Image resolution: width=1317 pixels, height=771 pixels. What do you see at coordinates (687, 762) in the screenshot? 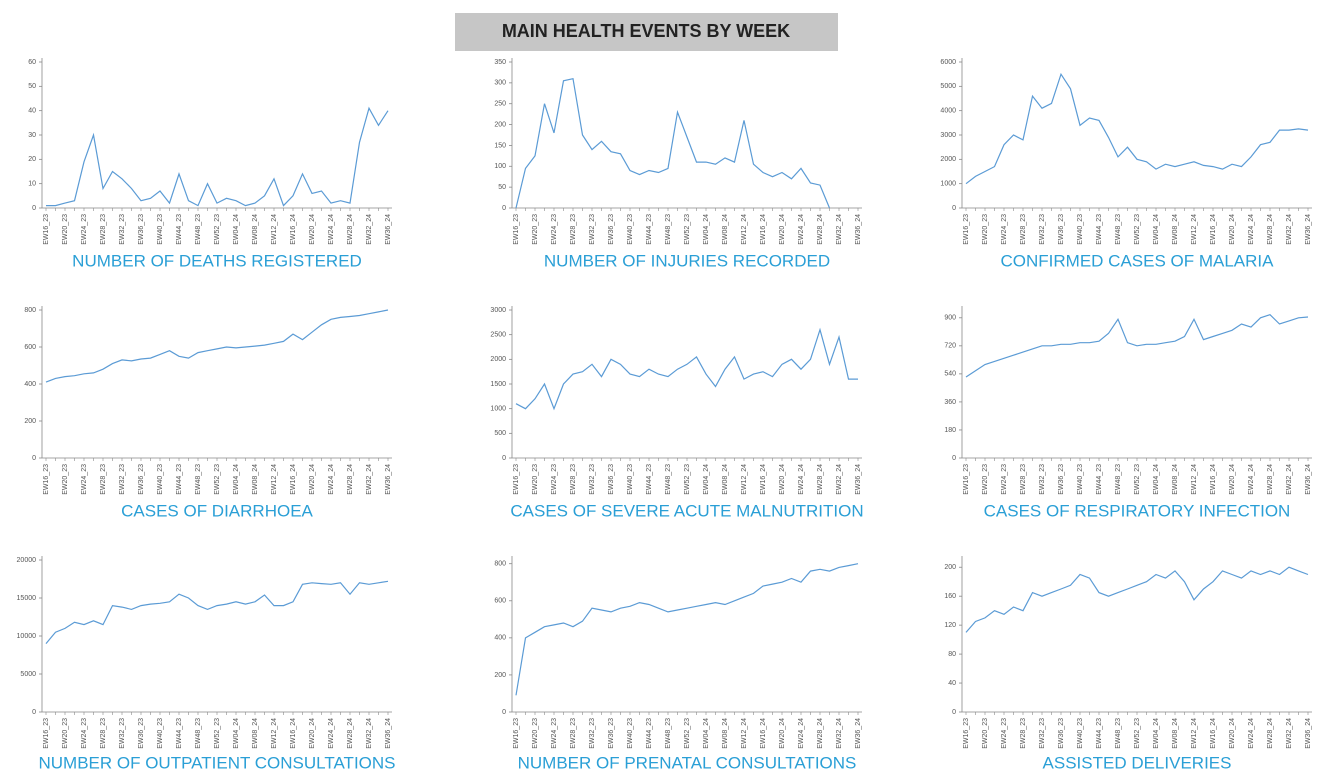
I see `chart-title: NUMBER OF PRENATAL CONSULTATIONS` at bounding box center [687, 762].